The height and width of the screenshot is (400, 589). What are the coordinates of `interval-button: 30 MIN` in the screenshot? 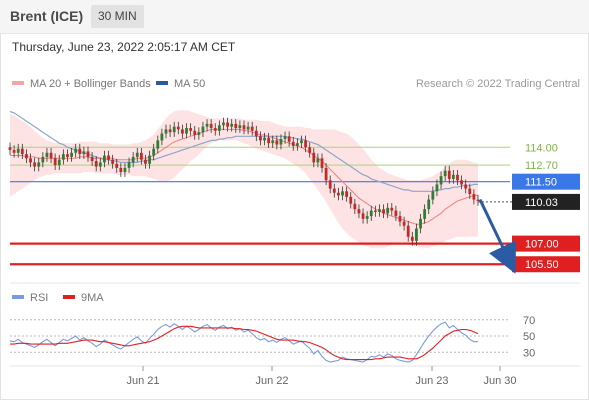 It's located at (117, 16).